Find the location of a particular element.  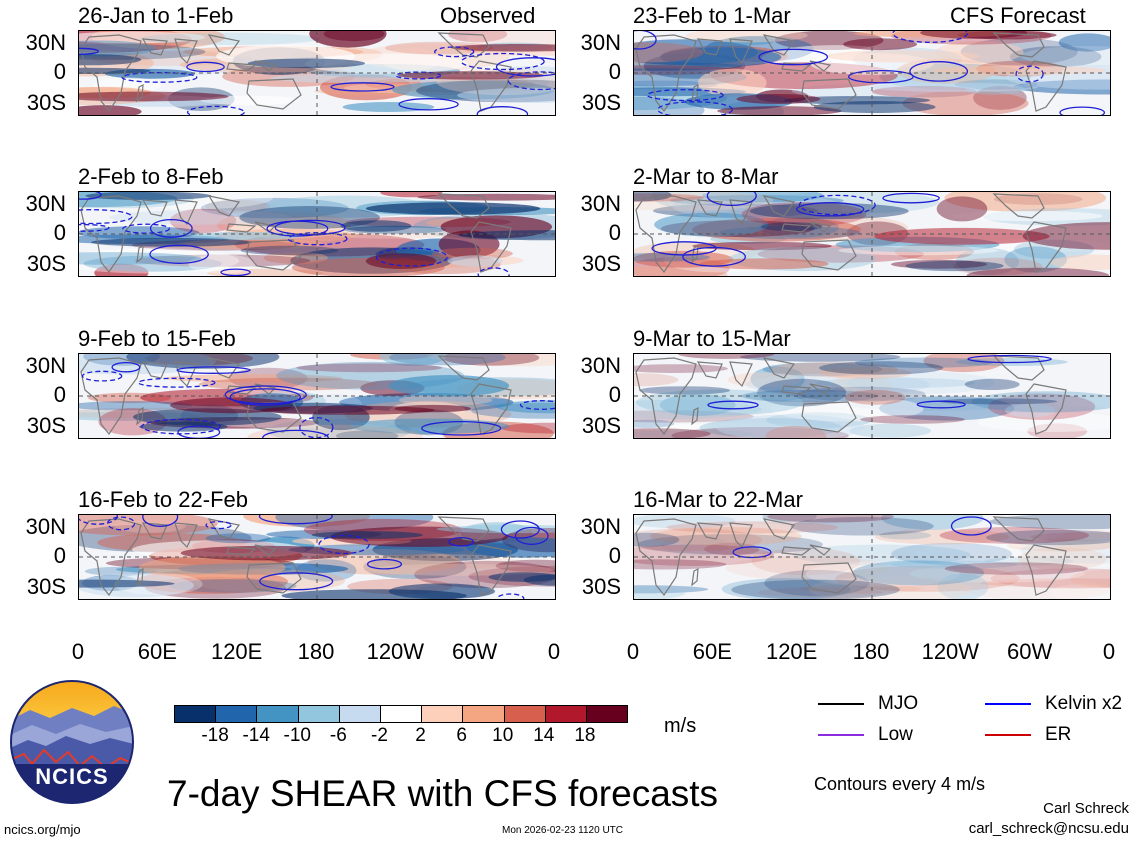

colorbar-tick-label: 6 is located at coordinates (461, 735).